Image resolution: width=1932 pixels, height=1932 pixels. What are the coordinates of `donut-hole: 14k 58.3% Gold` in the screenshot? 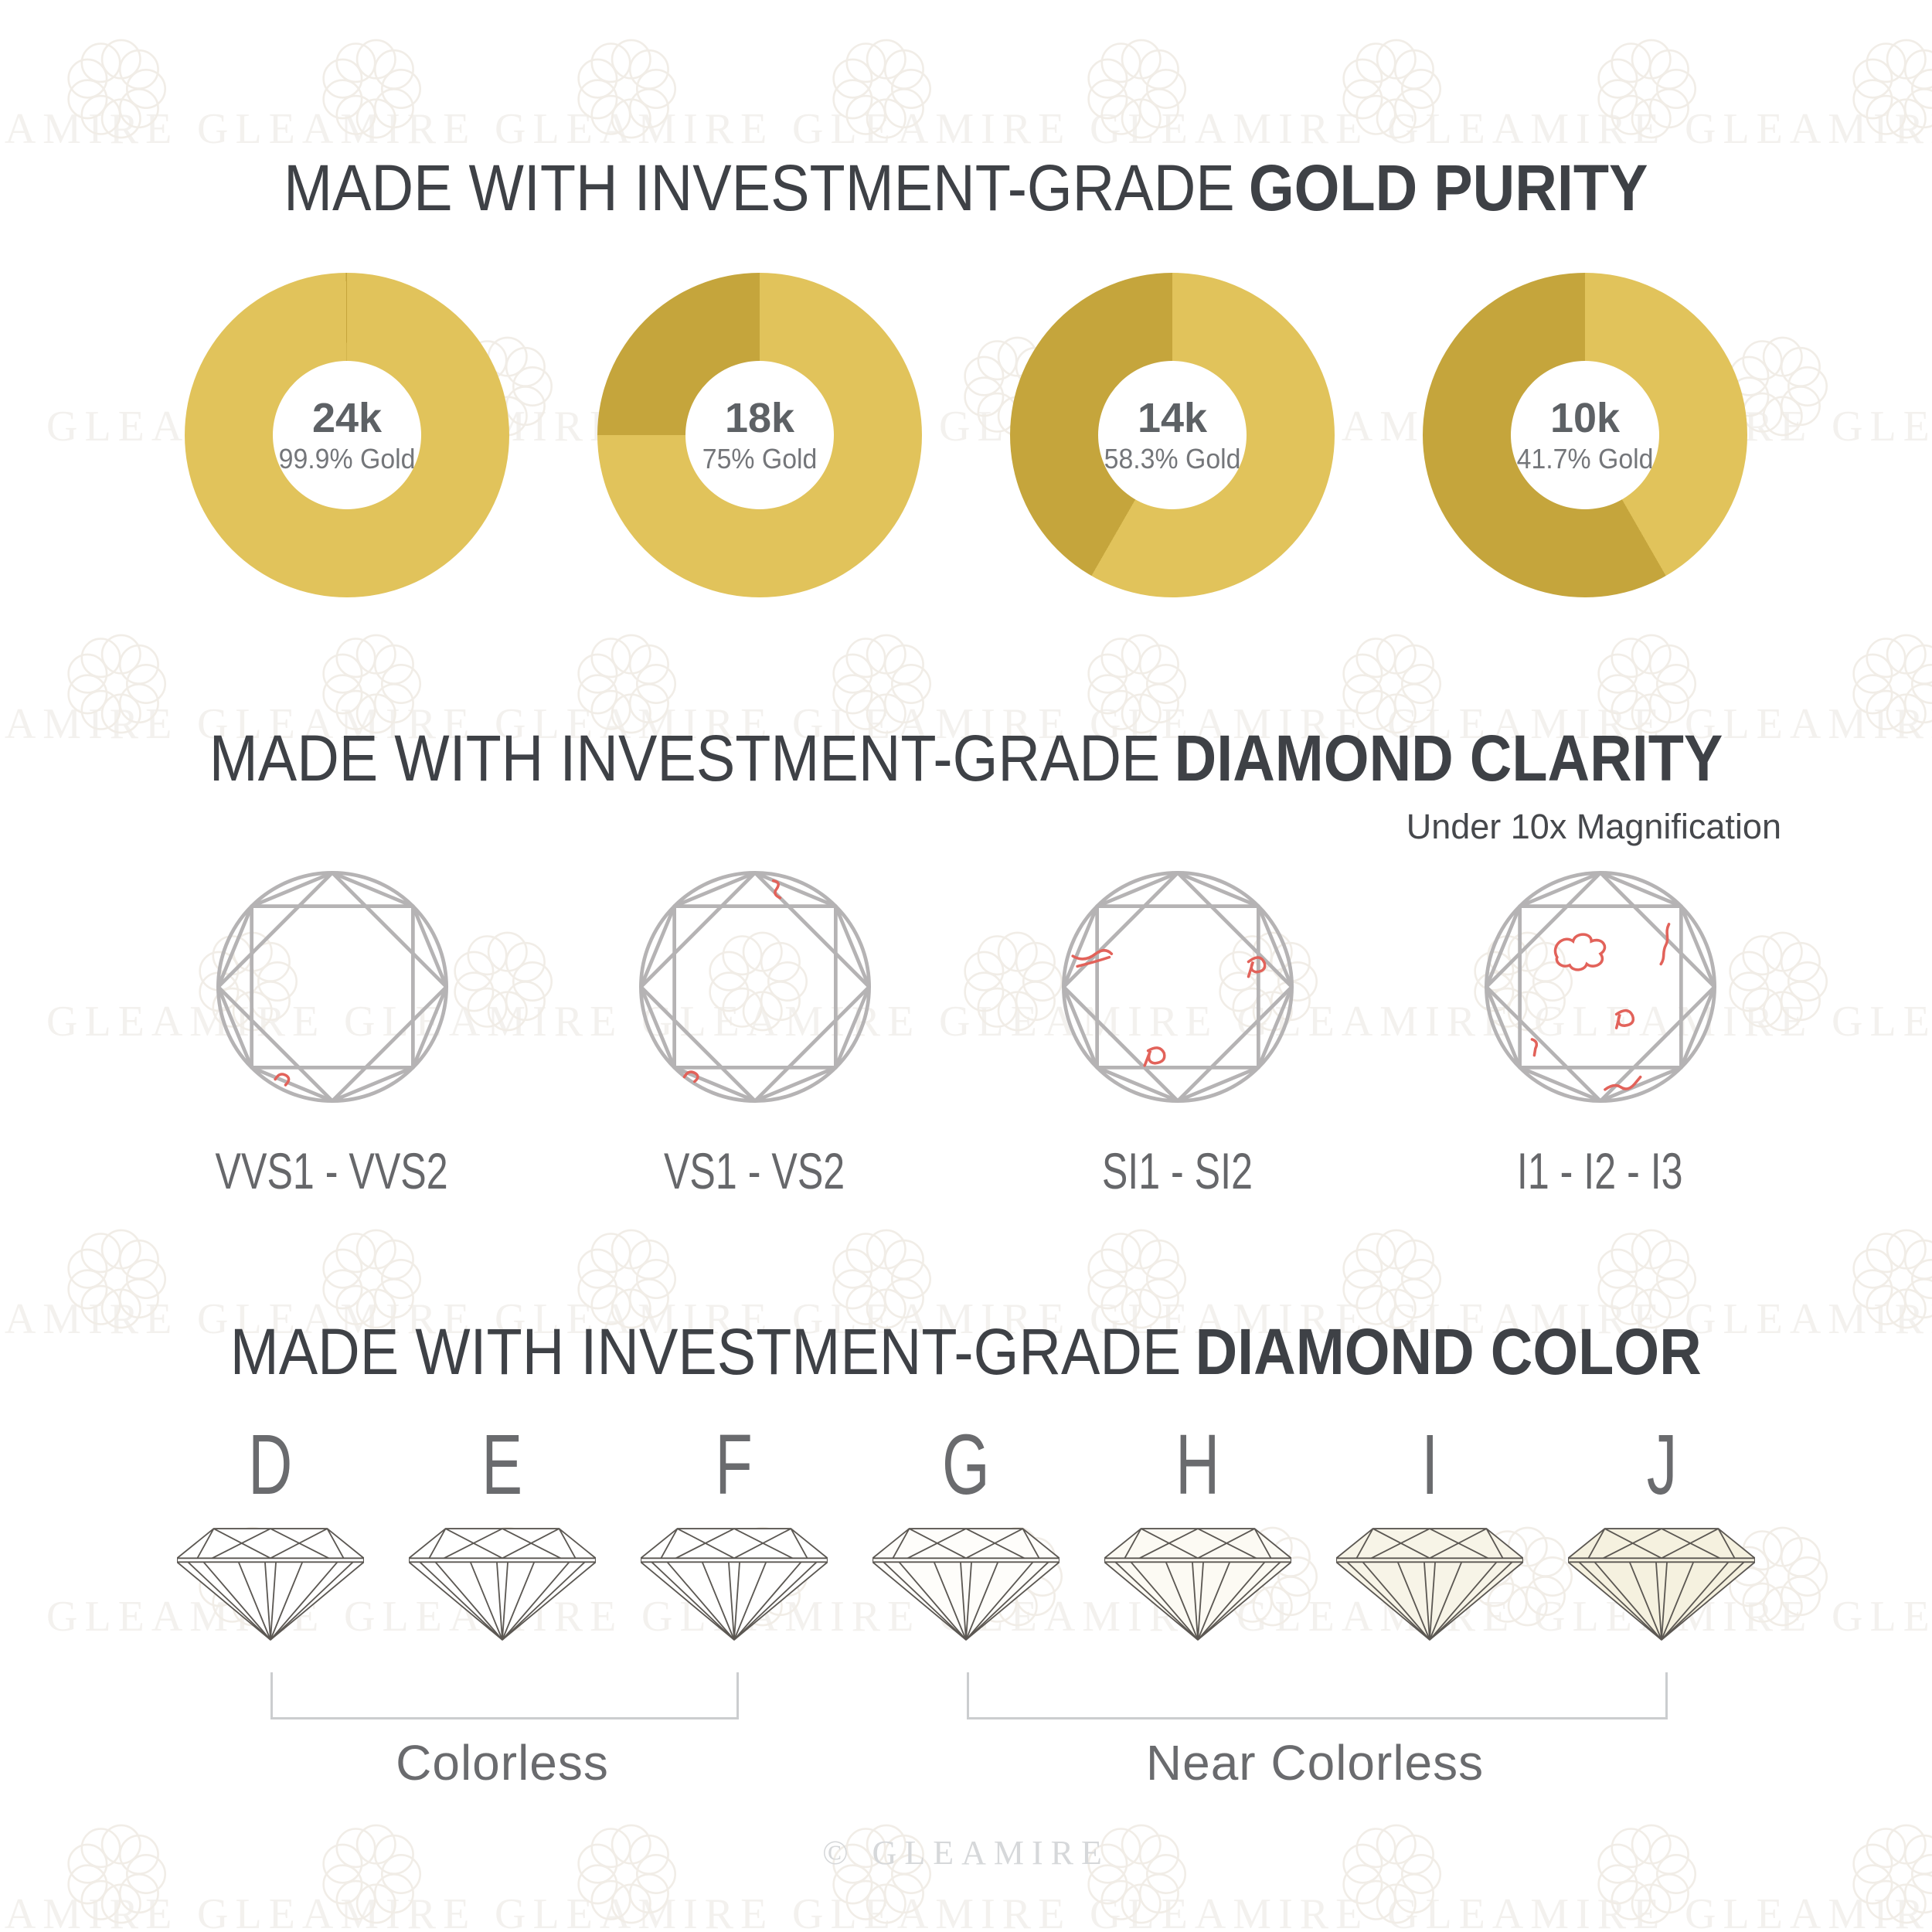 It's located at (1172, 435).